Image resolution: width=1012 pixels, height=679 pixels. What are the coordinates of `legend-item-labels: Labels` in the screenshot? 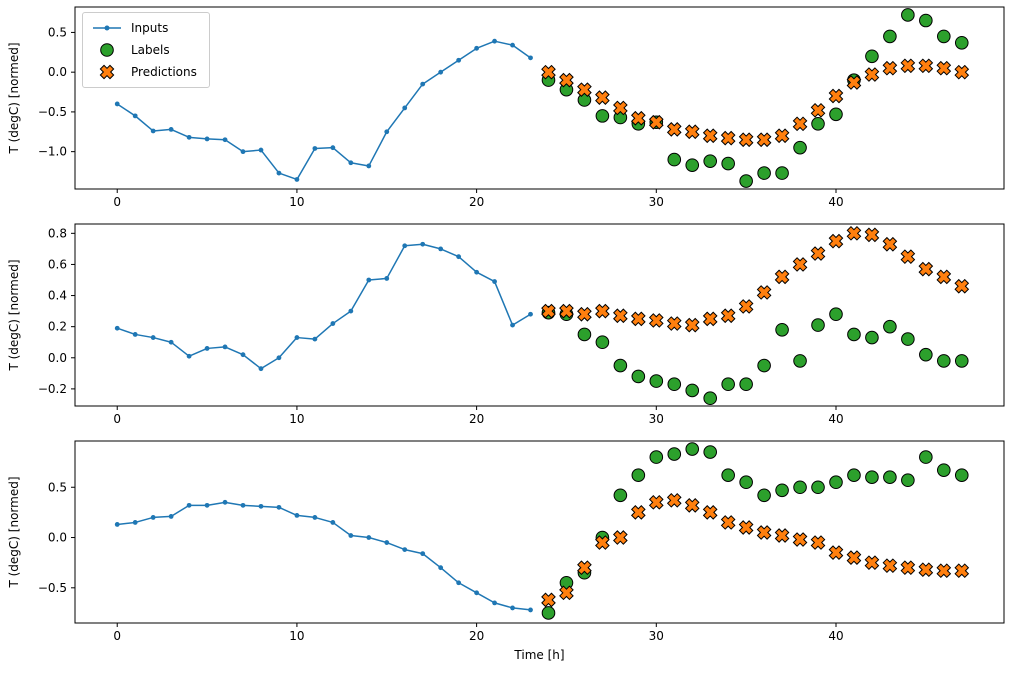 It's located at (144, 50).